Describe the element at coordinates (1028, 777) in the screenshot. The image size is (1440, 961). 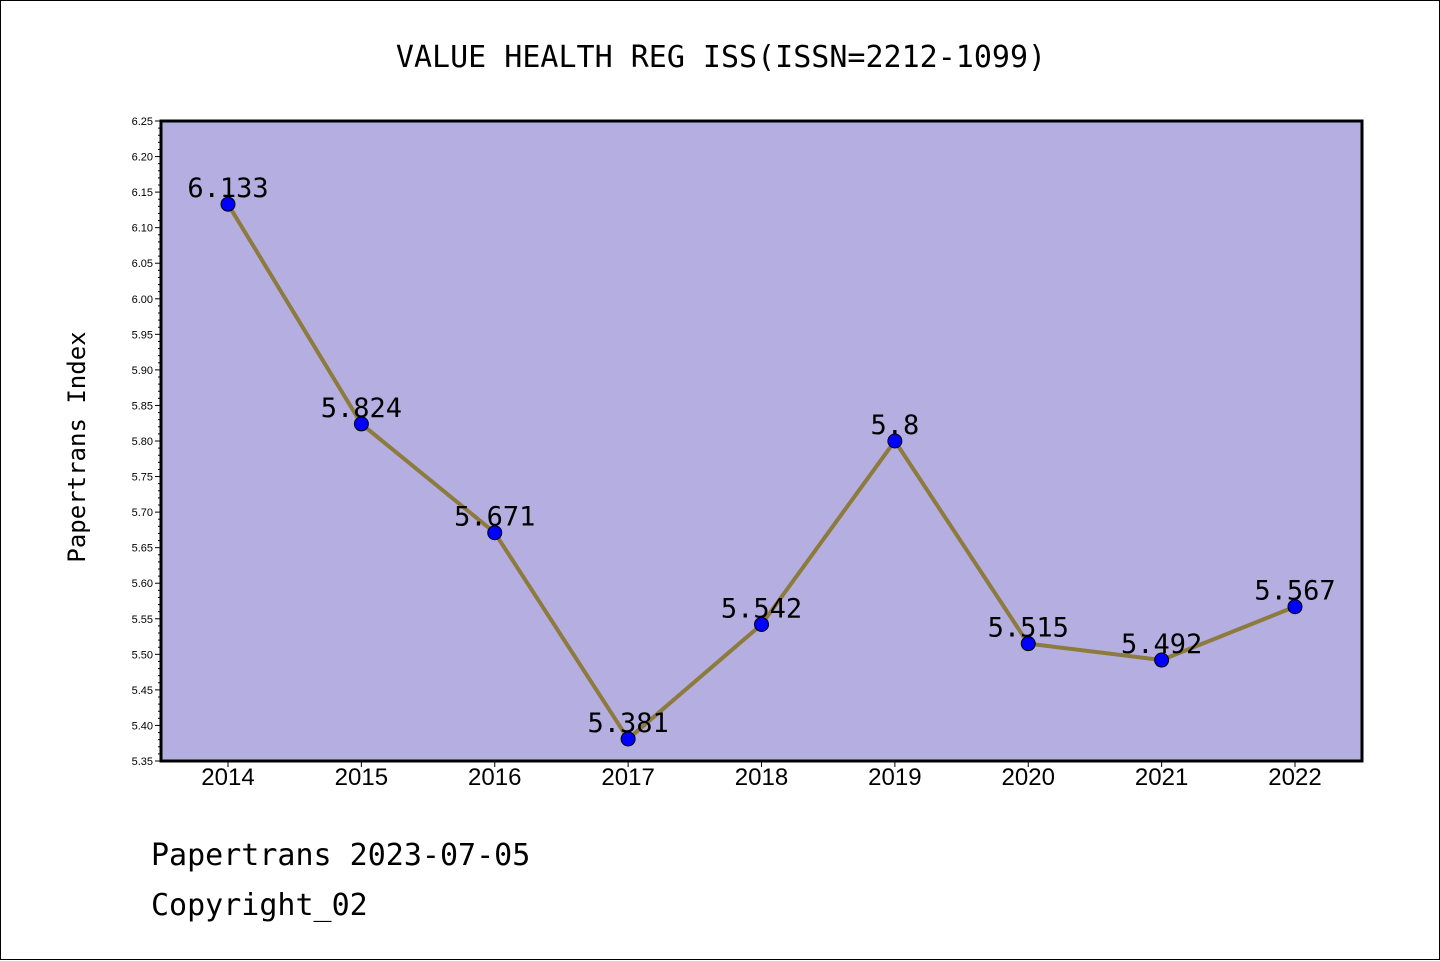
I see `x-tick-label: 2020` at that location.